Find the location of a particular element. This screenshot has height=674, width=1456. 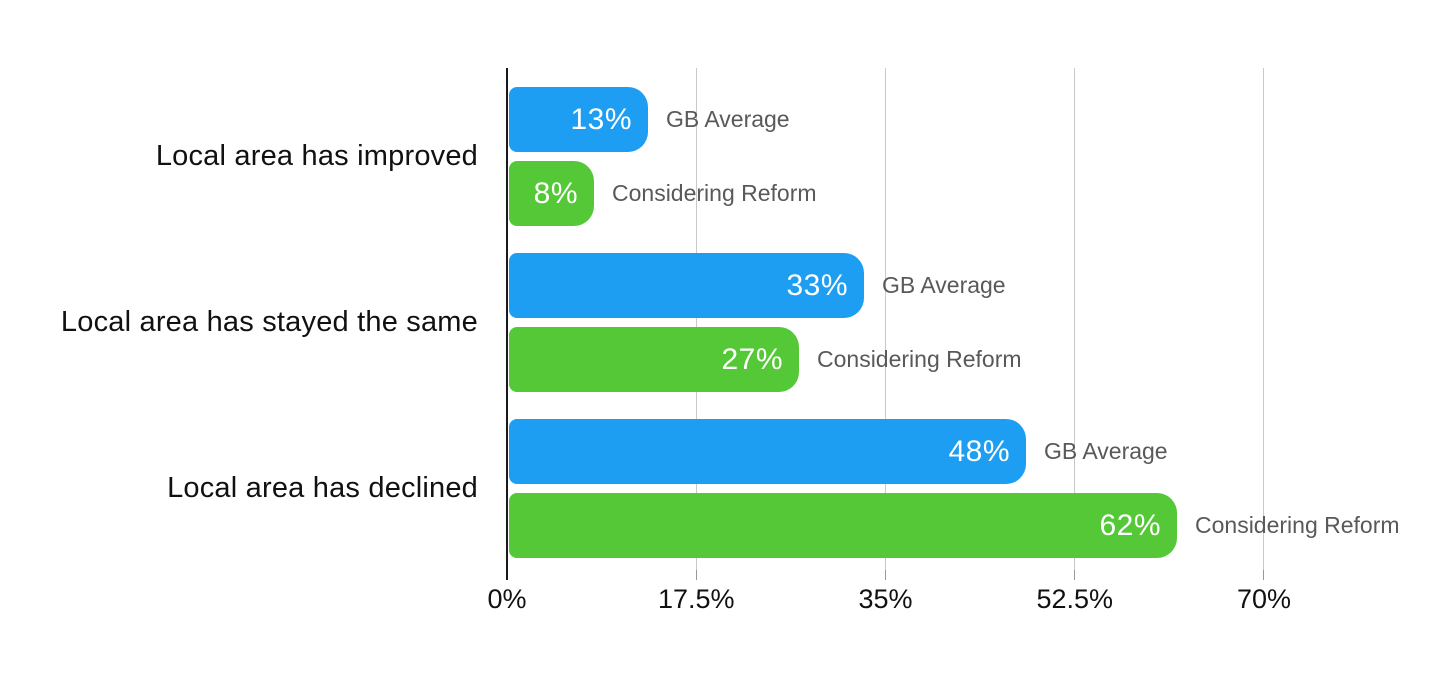

bar-value-label: 27% is located at coordinates (752, 359).